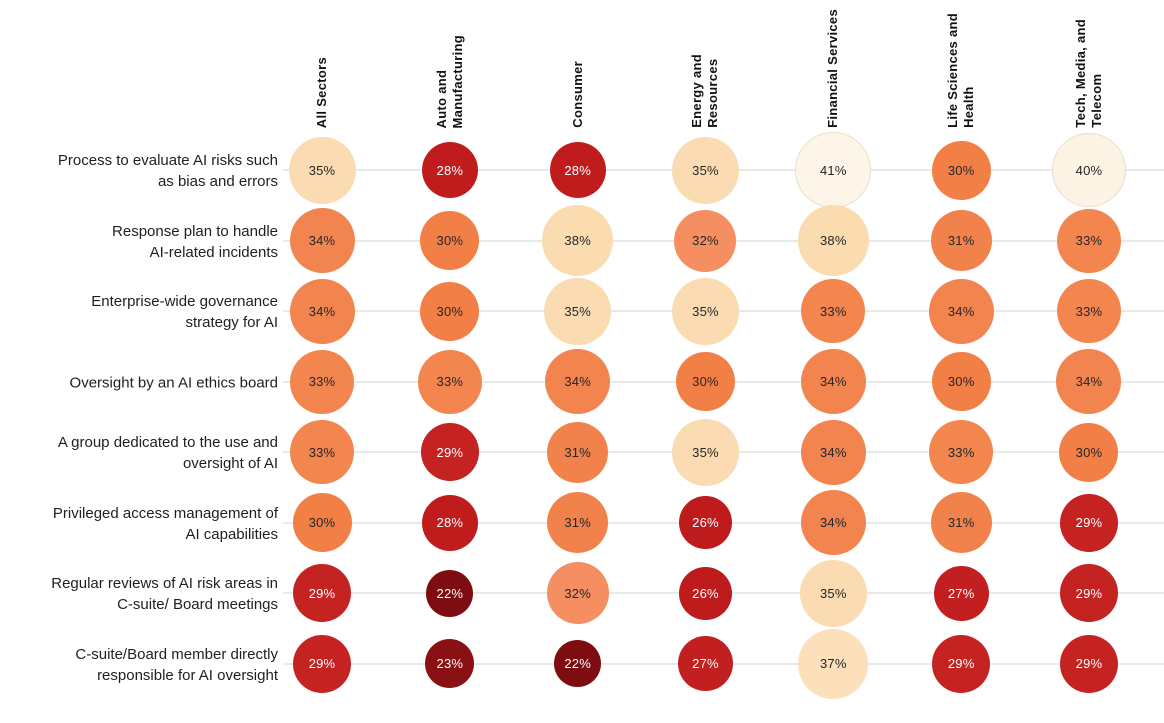 Image resolution: width=1164 pixels, height=723 pixels. Describe the element at coordinates (577, 593) in the screenshot. I see `bubble-r6-c2: 32%` at that location.